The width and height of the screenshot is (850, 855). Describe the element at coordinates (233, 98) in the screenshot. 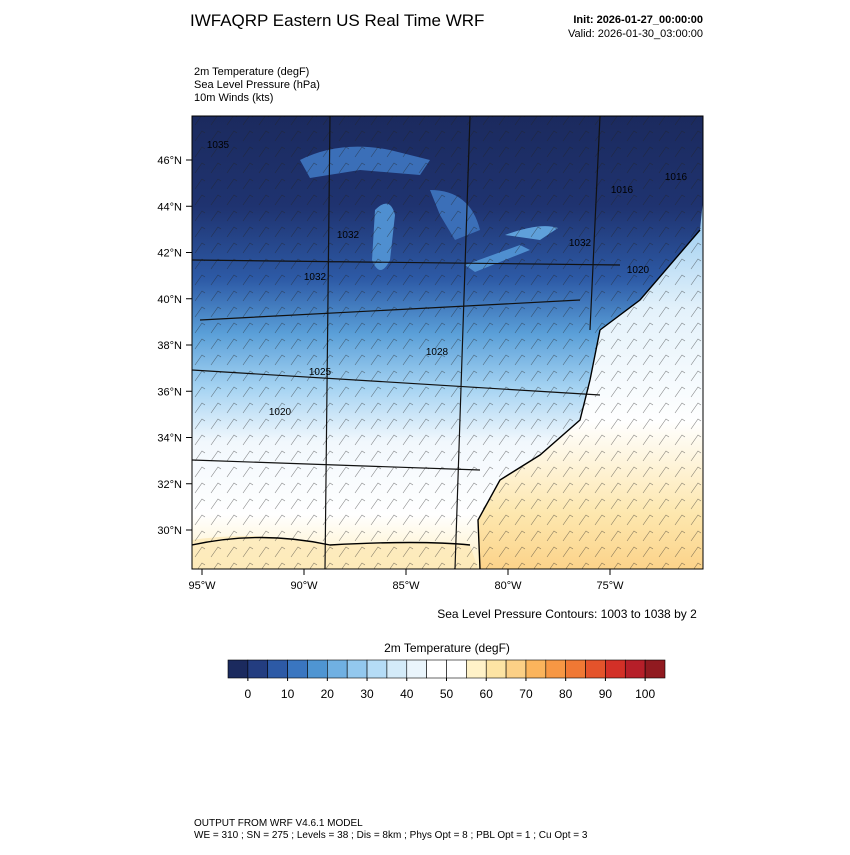

I see `field-label: 10m Winds (kts)` at that location.